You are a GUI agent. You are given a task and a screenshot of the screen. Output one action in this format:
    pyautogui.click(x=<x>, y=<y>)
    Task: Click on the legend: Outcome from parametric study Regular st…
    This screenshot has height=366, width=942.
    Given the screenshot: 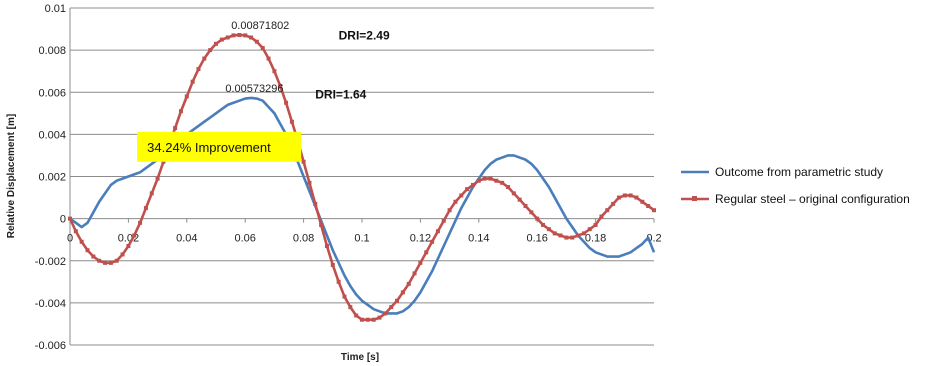 What is the action you would take?
    pyautogui.click(x=795, y=185)
    